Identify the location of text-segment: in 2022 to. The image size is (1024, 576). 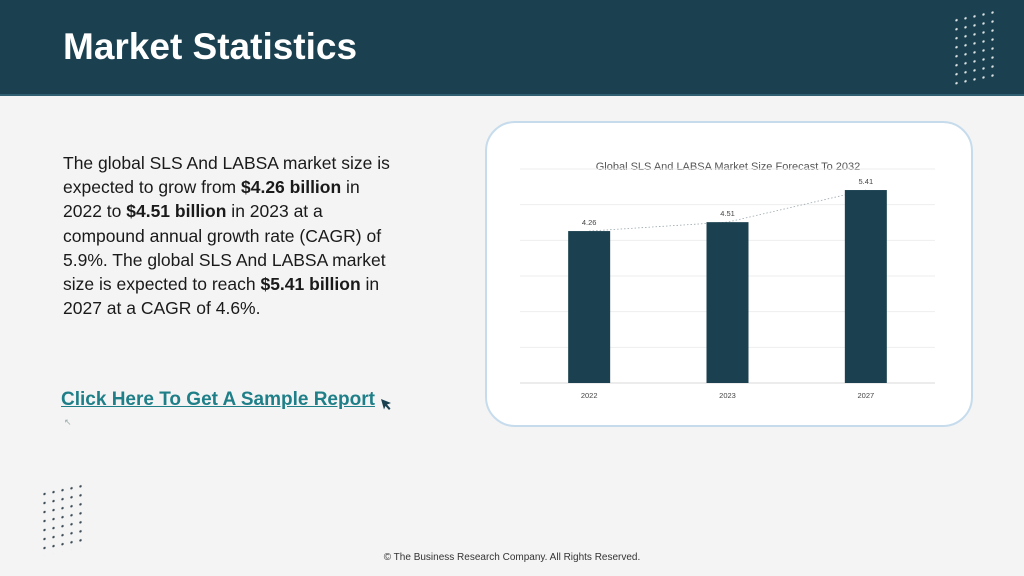
(211, 199).